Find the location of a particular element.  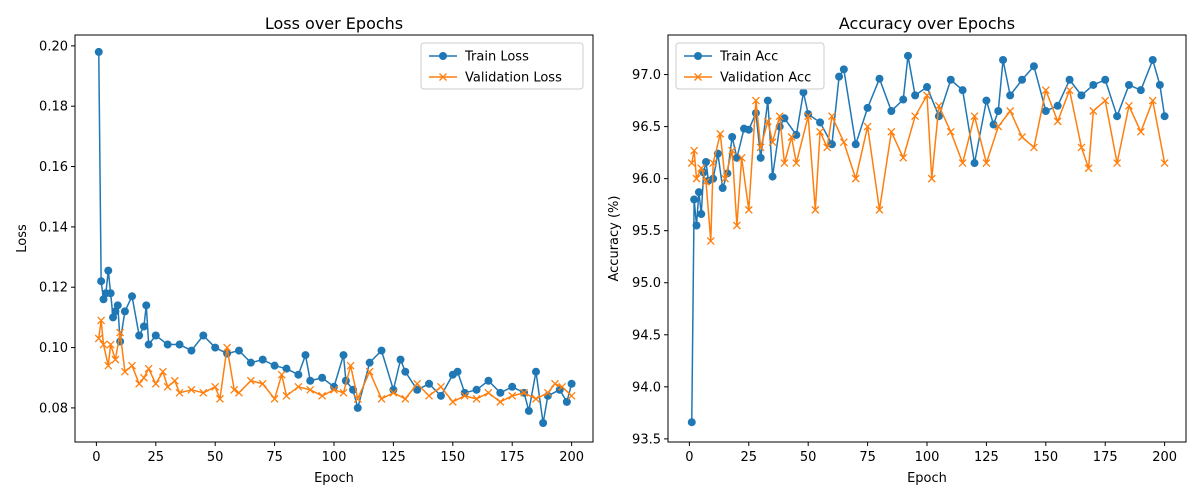

y-axis-title: Accuracy (%) is located at coordinates (614, 239).